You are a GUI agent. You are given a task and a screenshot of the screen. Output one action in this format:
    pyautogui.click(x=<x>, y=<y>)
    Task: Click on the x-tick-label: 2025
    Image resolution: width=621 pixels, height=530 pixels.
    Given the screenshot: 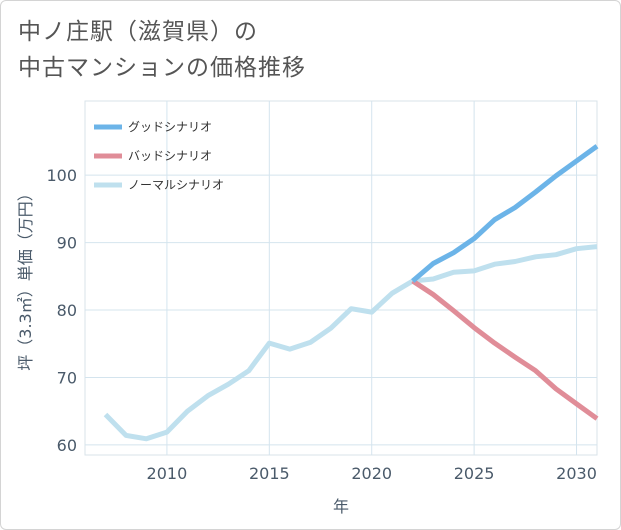 What is the action you would take?
    pyautogui.click(x=474, y=473)
    